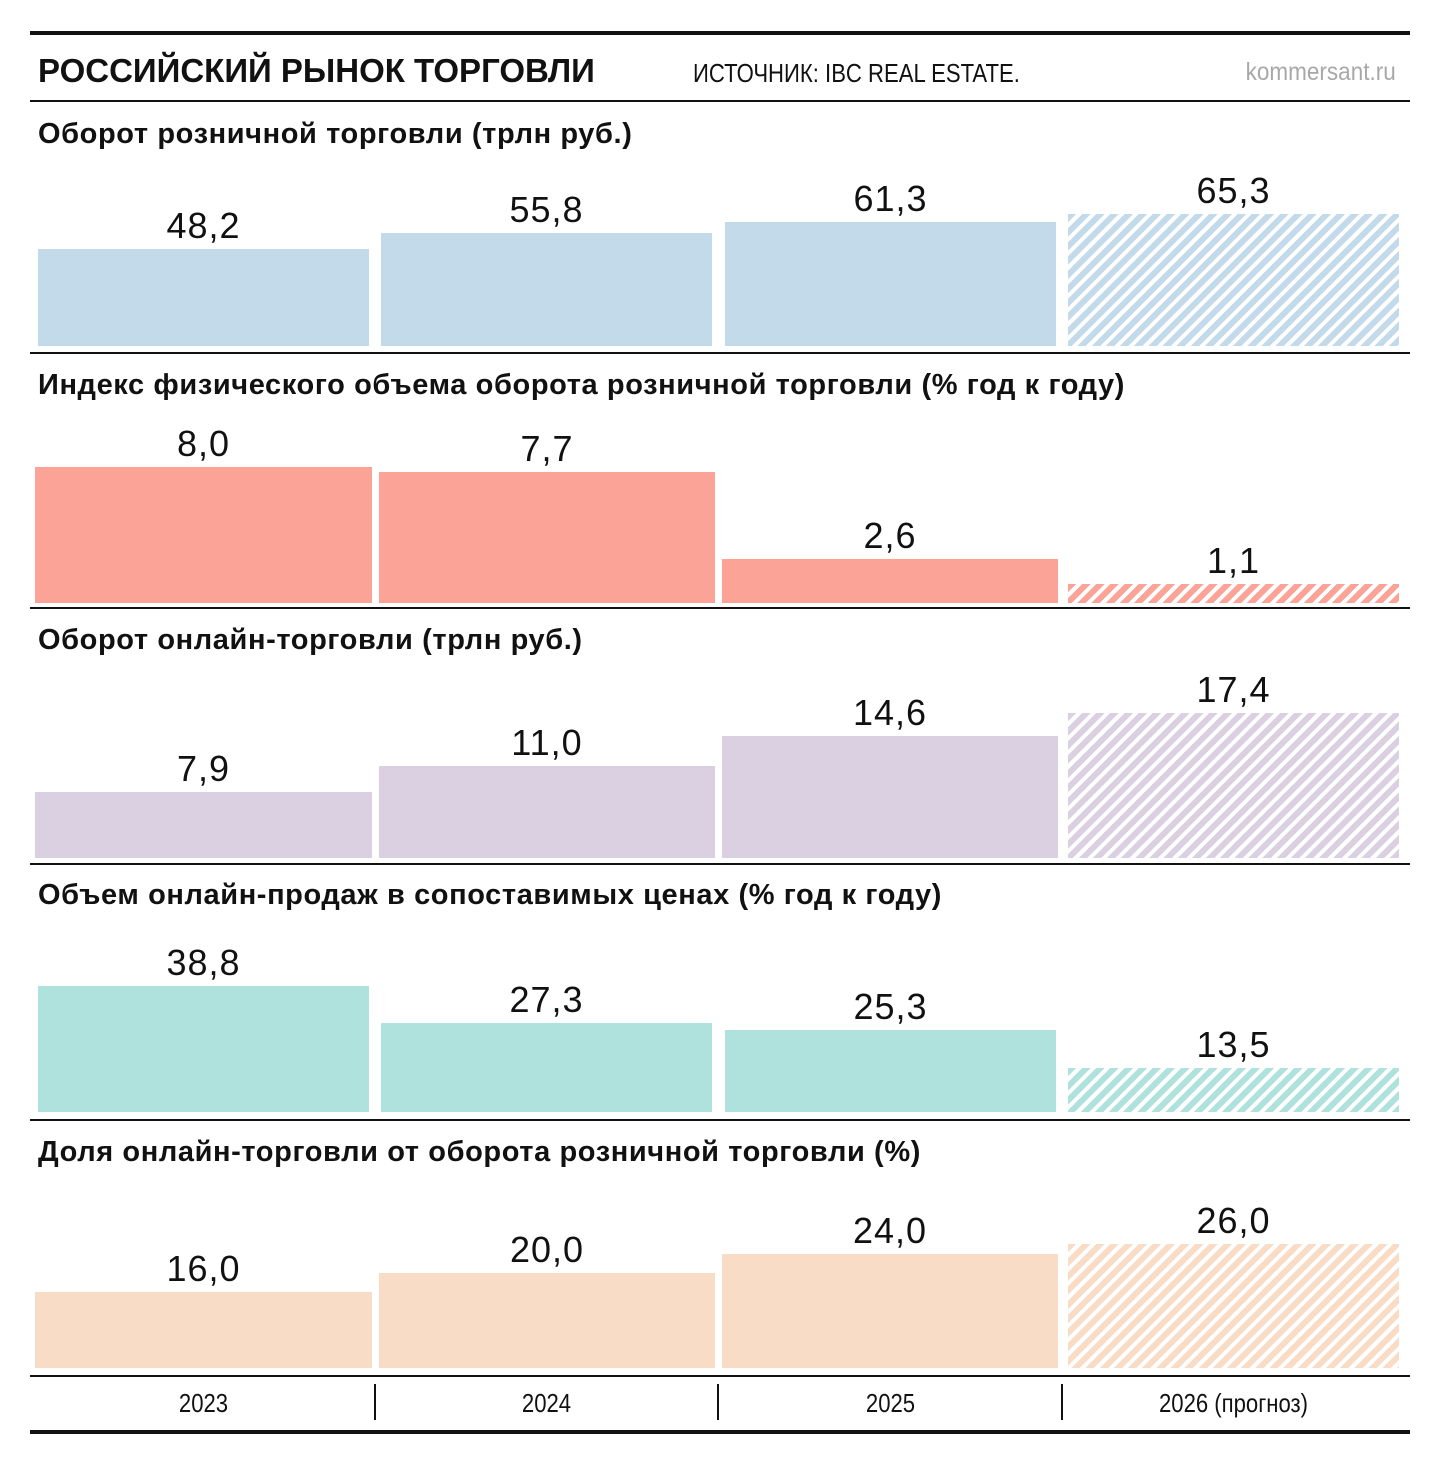 The image size is (1440, 1465). What do you see at coordinates (856, 73) in the screenshot?
I see `source-note: ИСТОЧНИК: IBC REAL ESTATE.` at bounding box center [856, 73].